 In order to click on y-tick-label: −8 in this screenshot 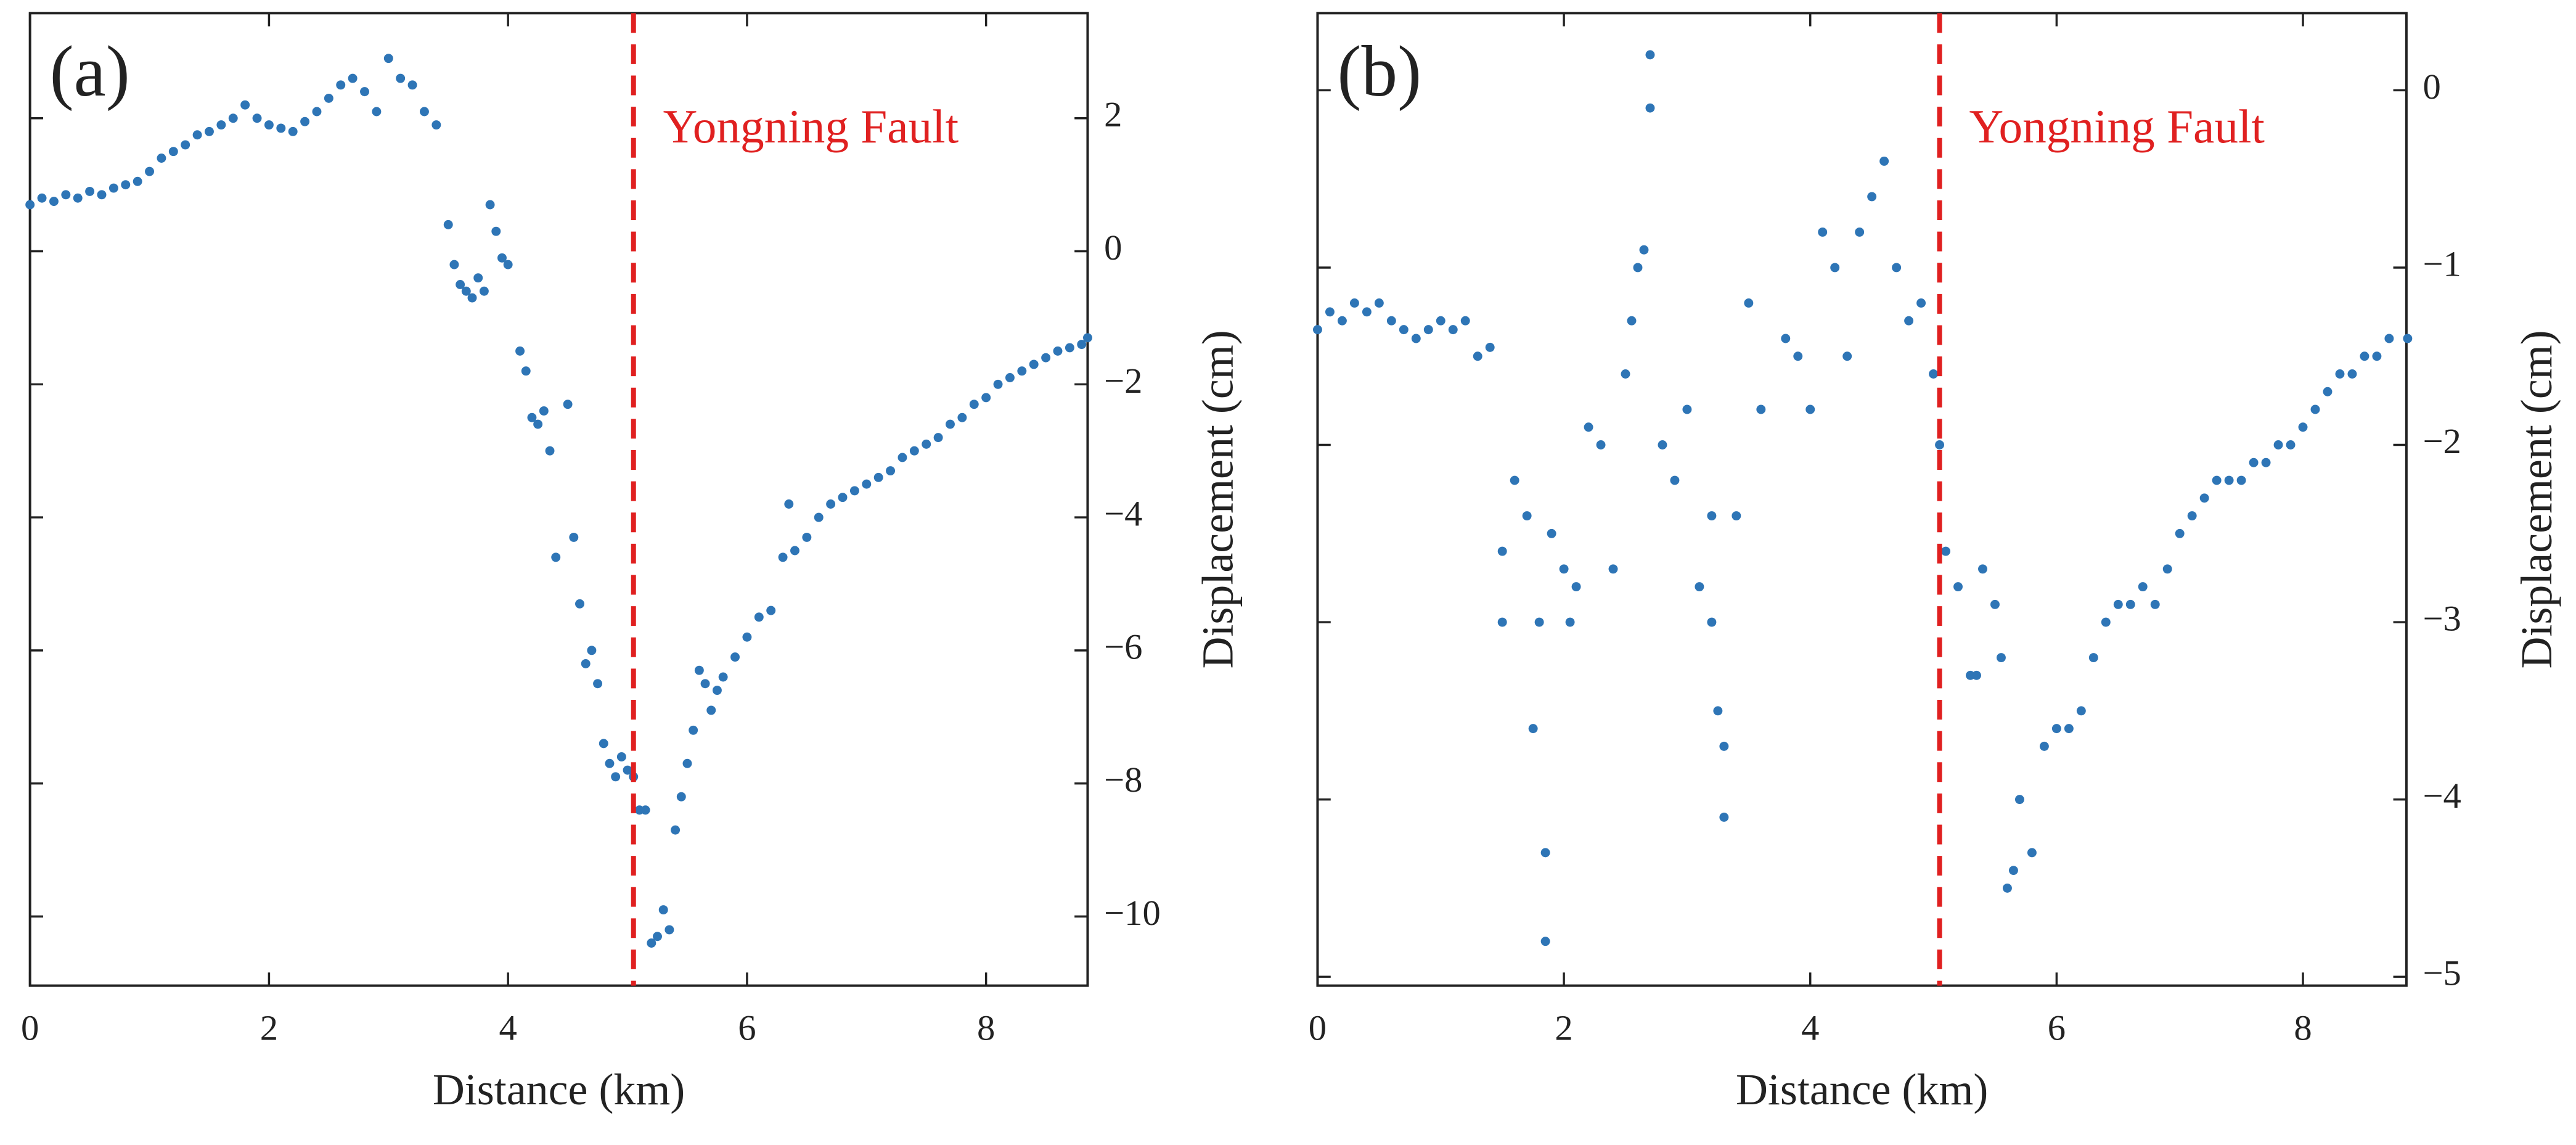, I will do `click(1123, 780)`.